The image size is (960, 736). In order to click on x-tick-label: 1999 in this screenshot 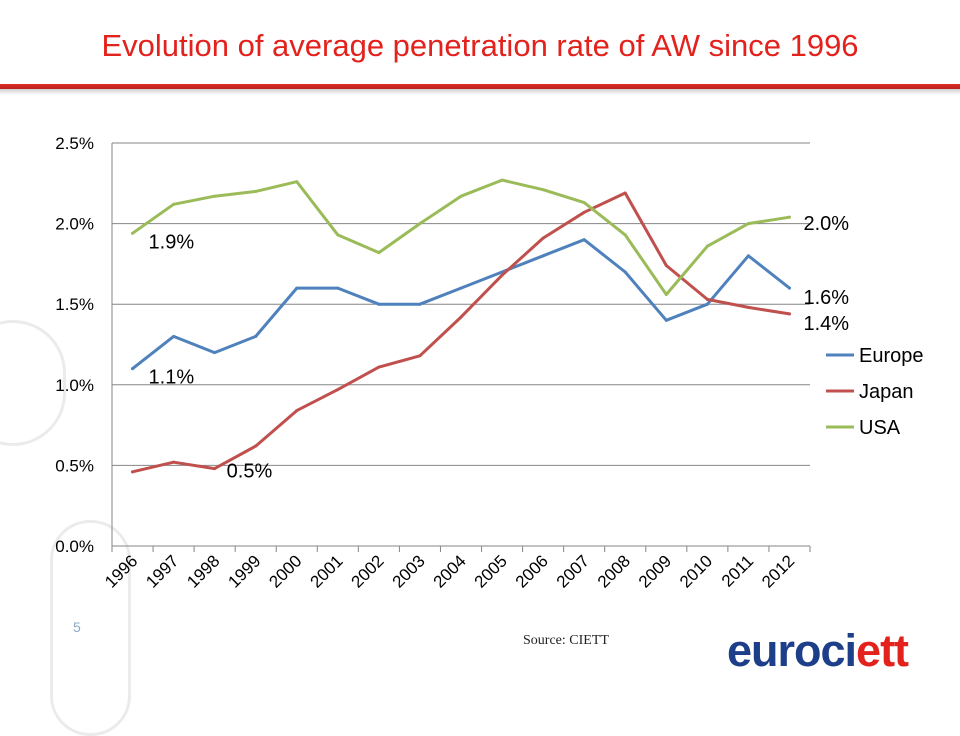, I will do `click(244, 571)`.